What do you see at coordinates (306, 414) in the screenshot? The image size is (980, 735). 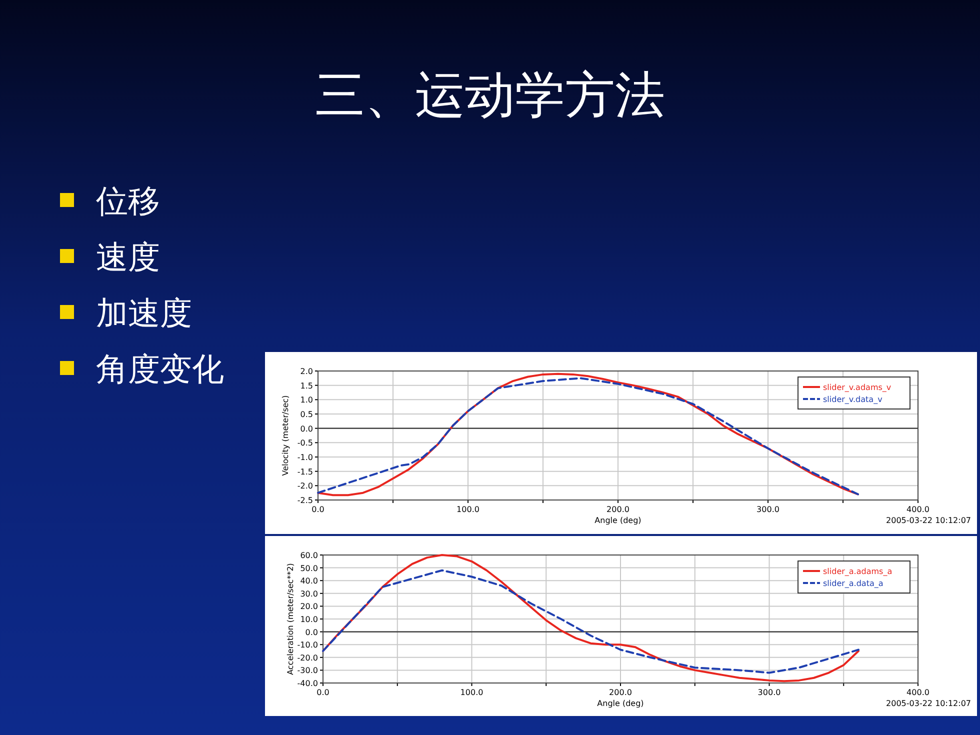 I see `y-tick-label: 0.5` at bounding box center [306, 414].